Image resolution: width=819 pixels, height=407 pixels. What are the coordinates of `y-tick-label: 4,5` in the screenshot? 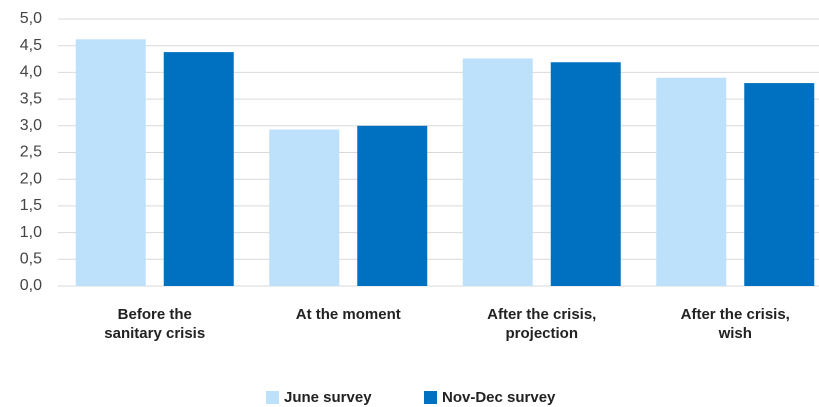 It's located at (31, 45).